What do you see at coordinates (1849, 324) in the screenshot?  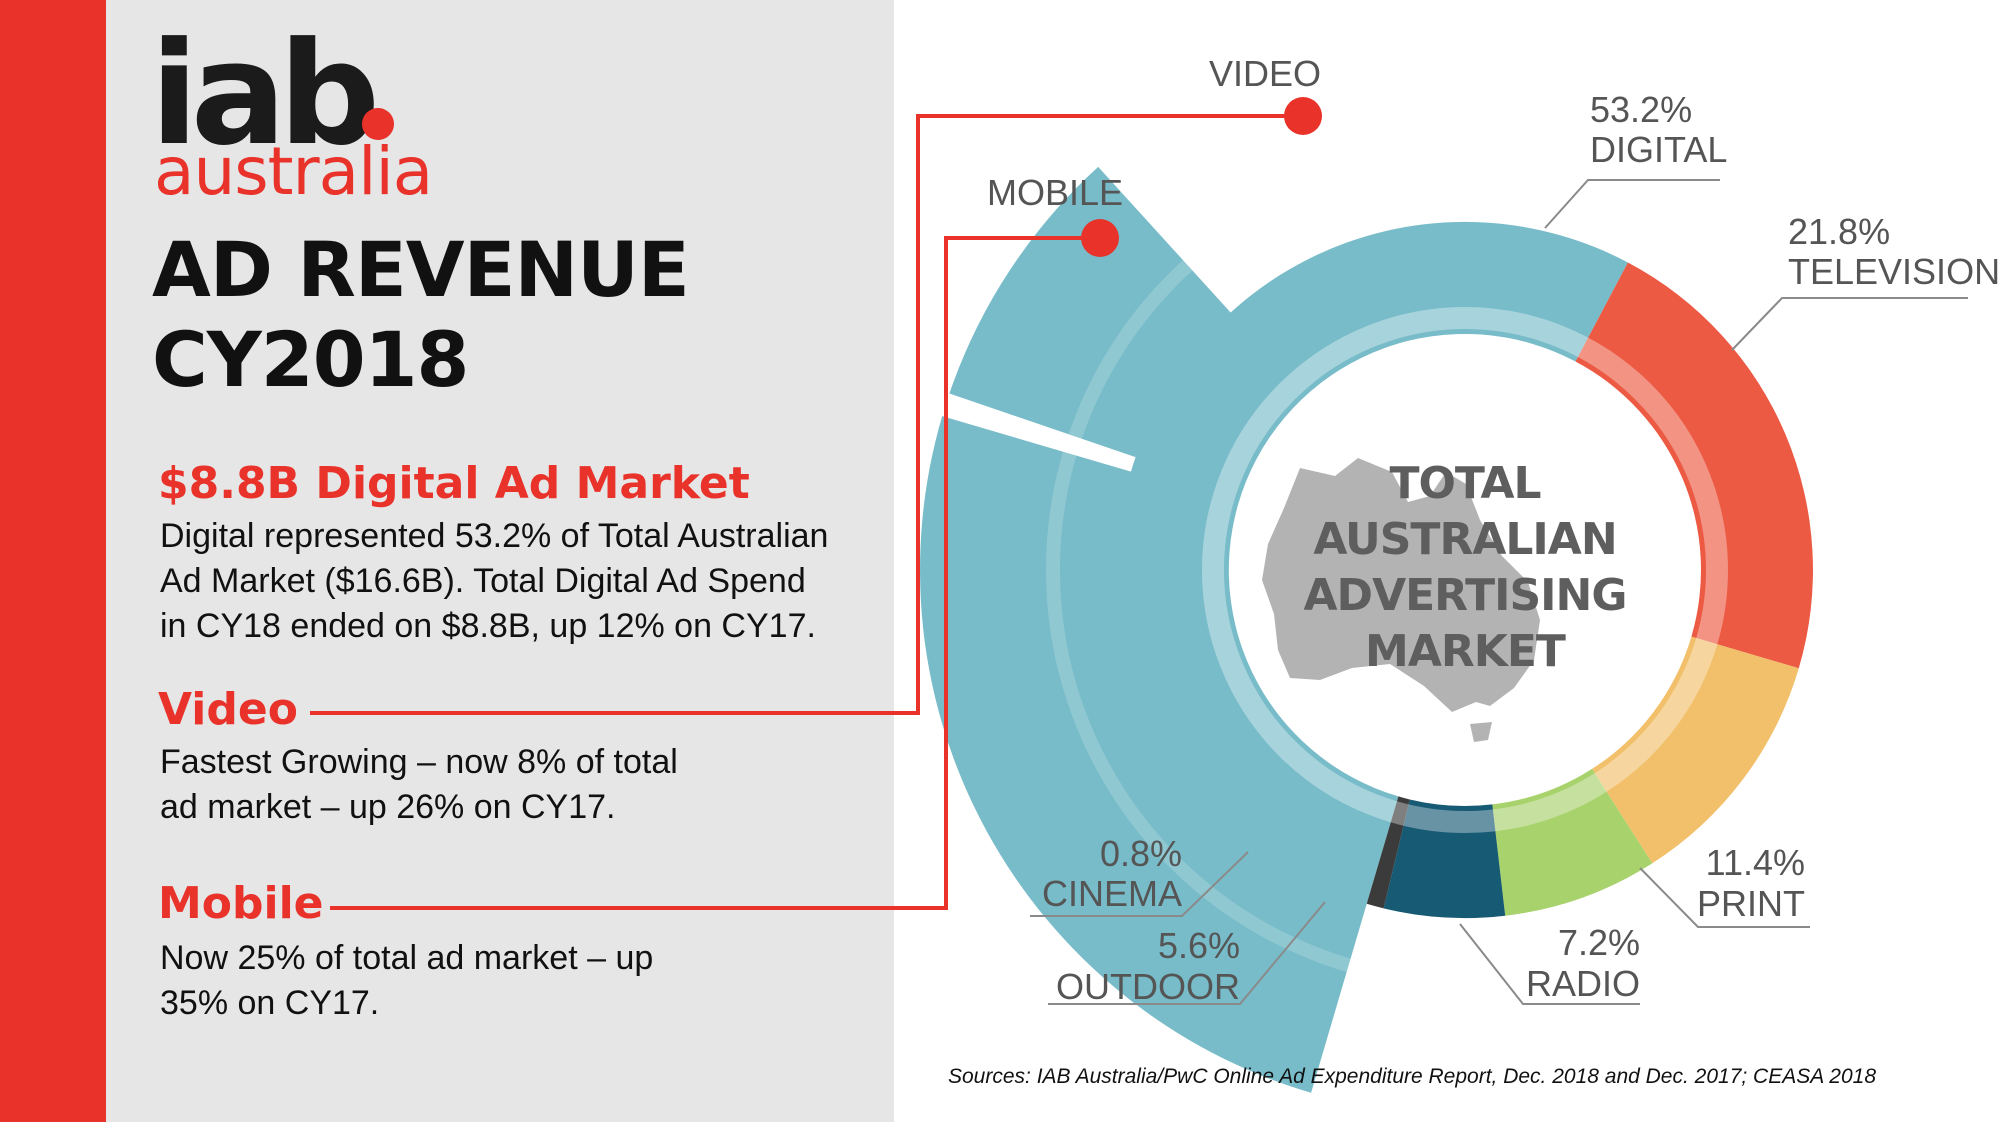 I see `leader-line-television` at bounding box center [1849, 324].